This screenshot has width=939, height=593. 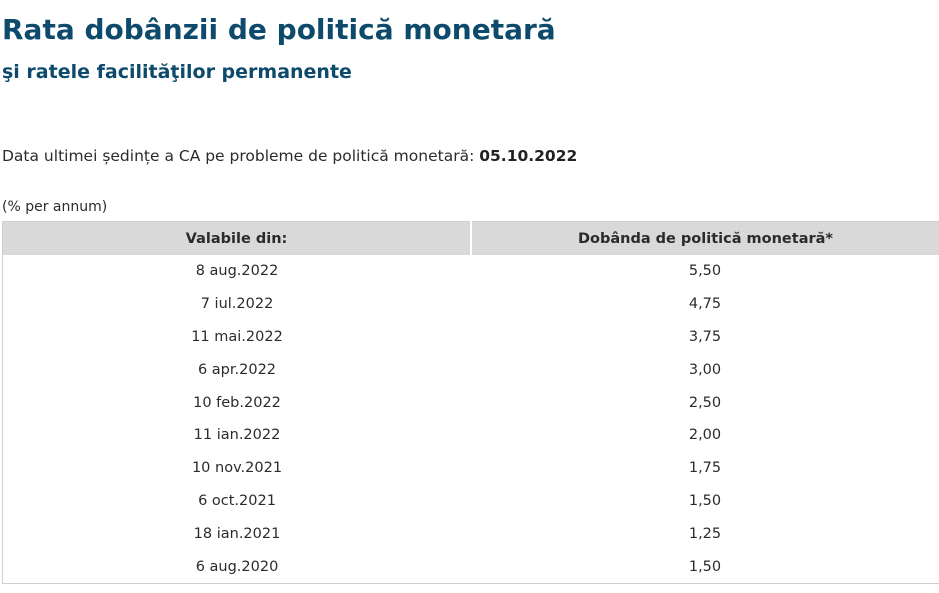 I want to click on cell-policy-rate: 5,50, so click(x=705, y=271).